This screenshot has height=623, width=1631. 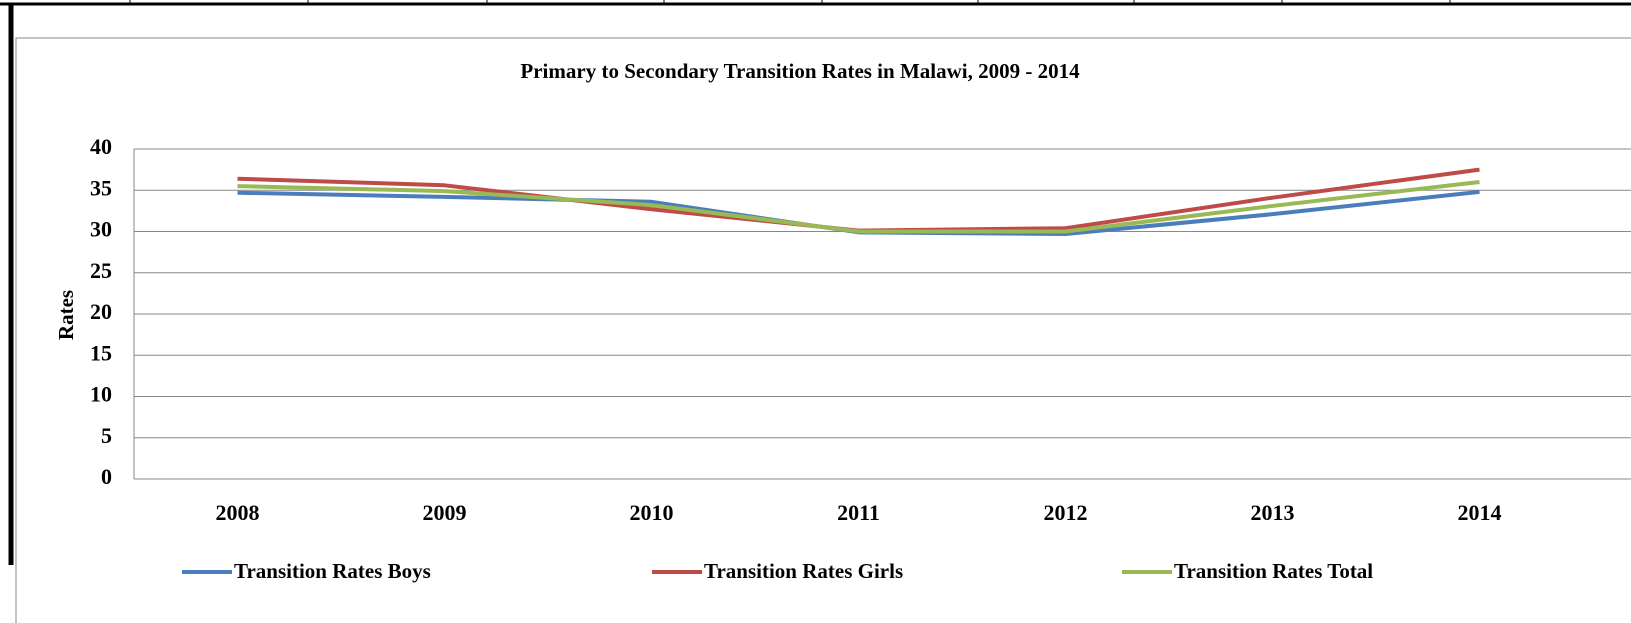 I want to click on y-tick-label: 40, so click(x=101, y=146).